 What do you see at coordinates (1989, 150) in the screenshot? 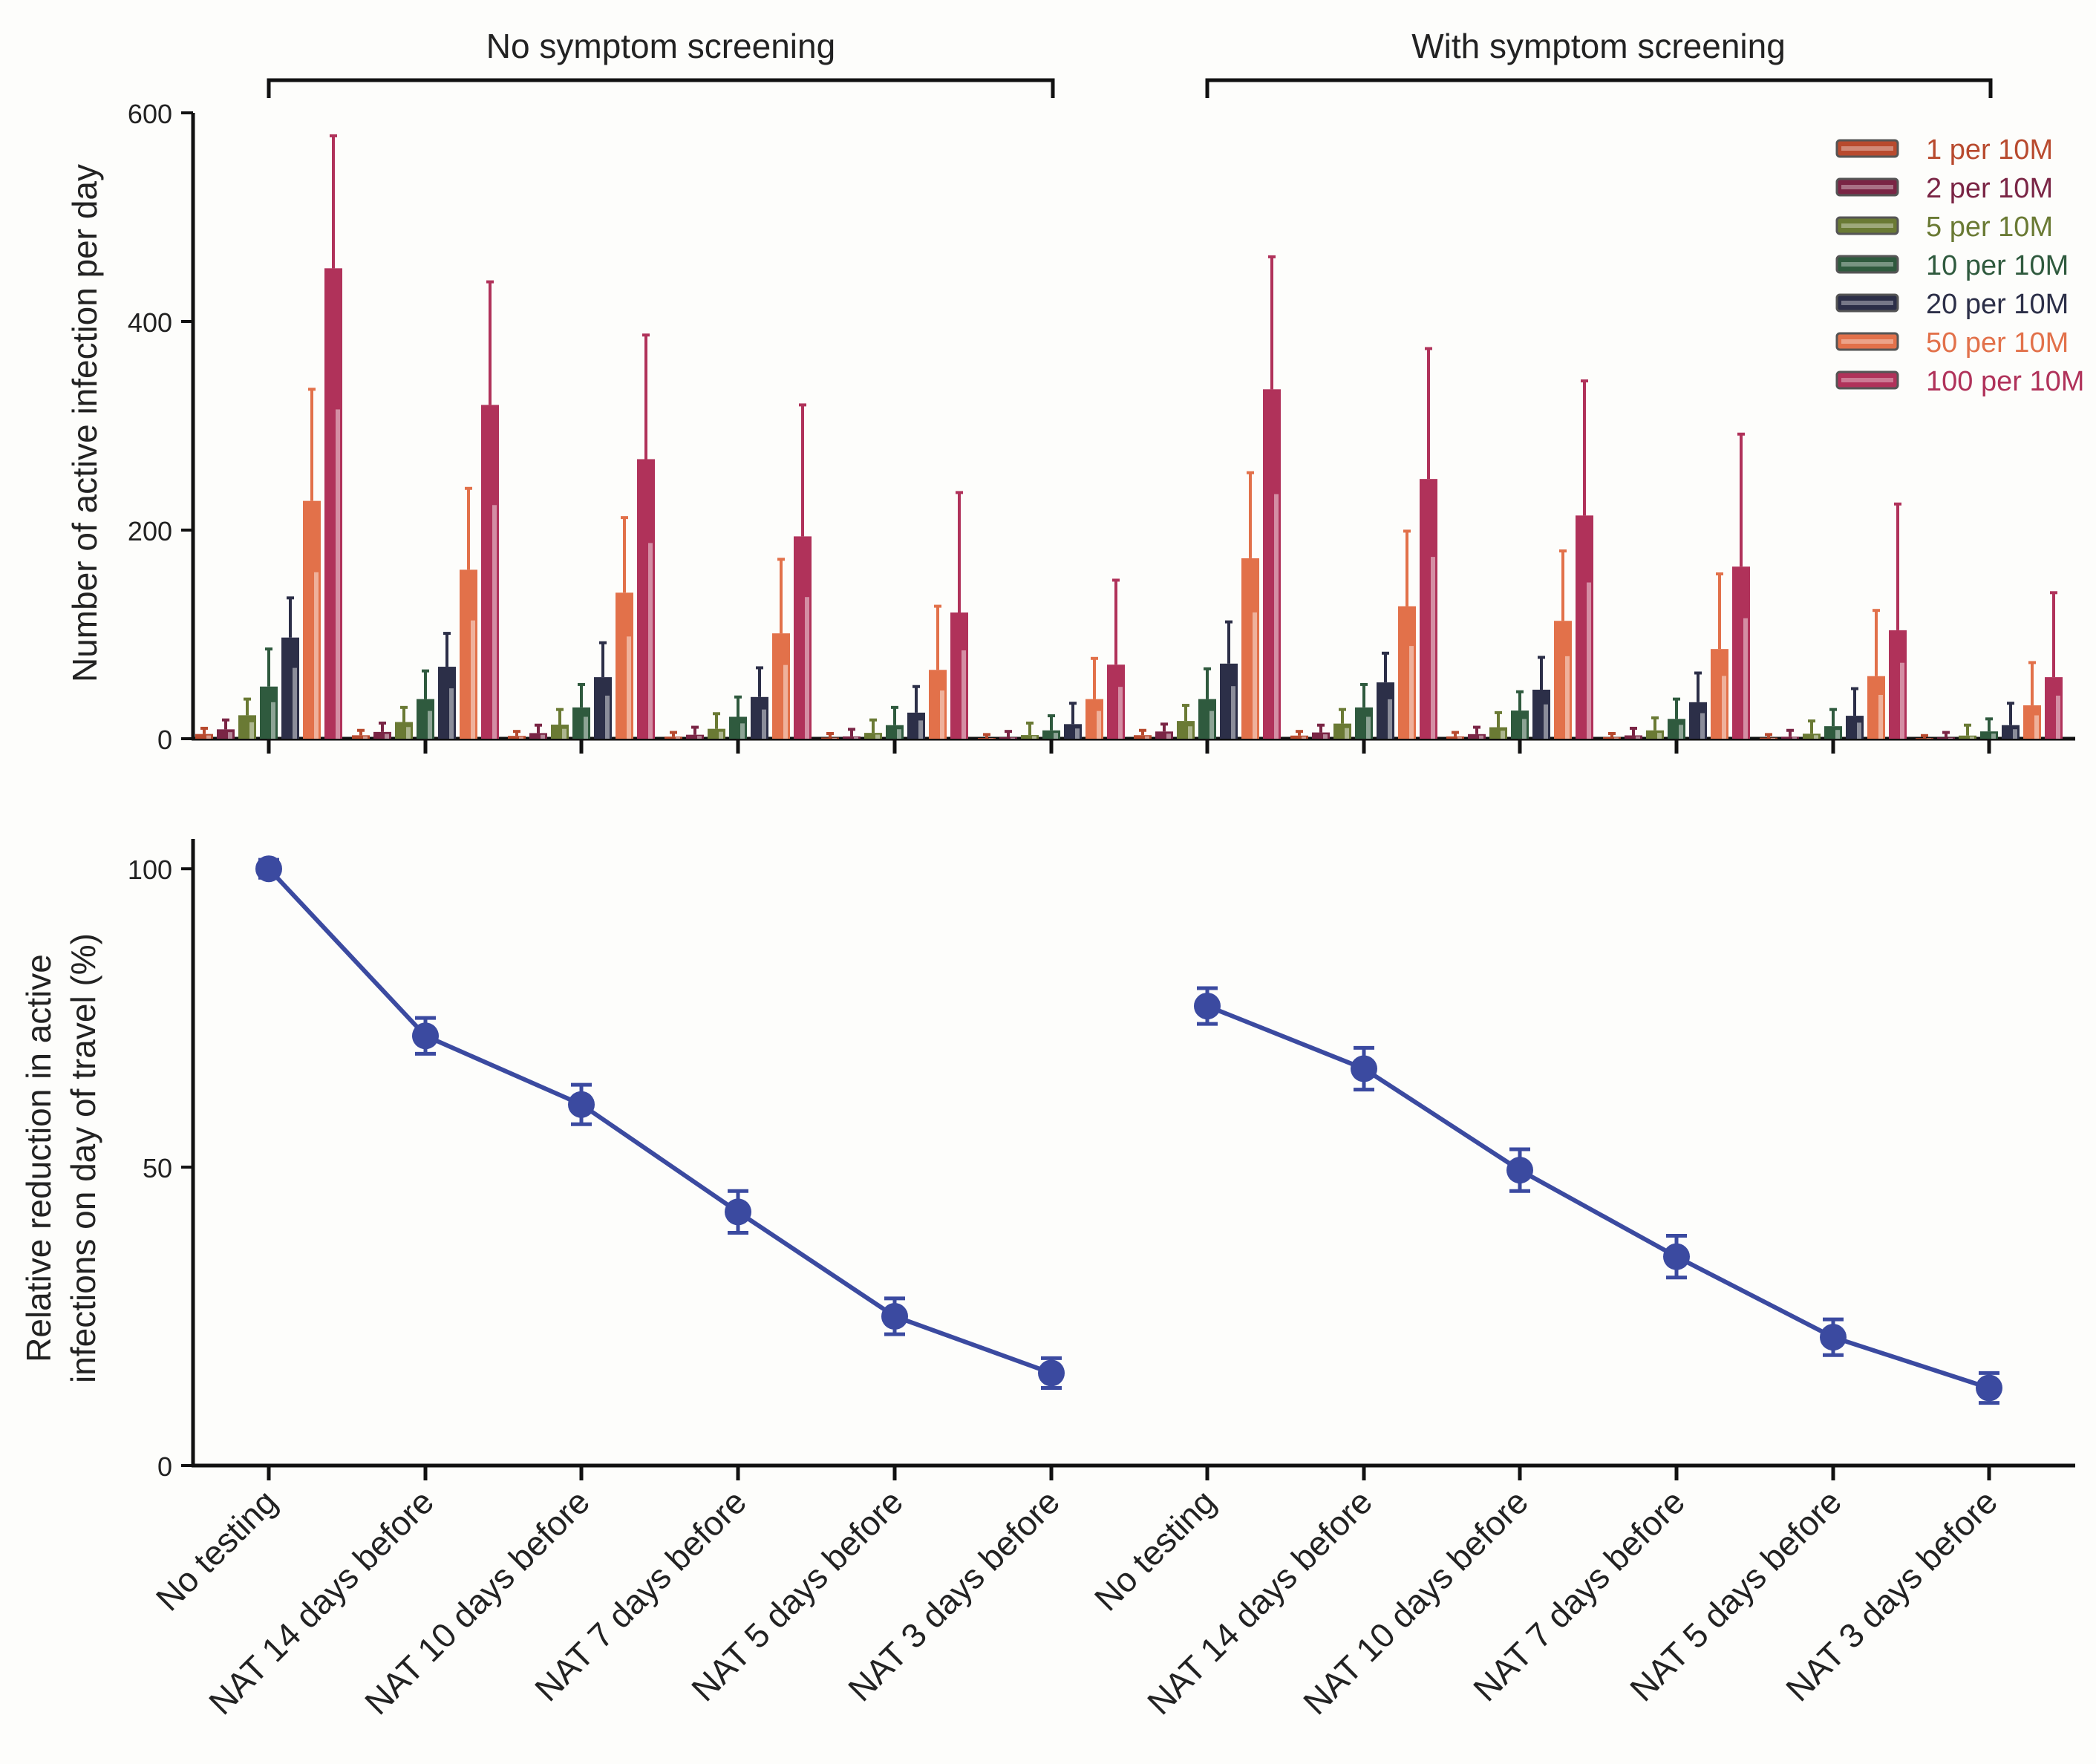
I see `legend-label: 1 per 10M` at bounding box center [1989, 150].